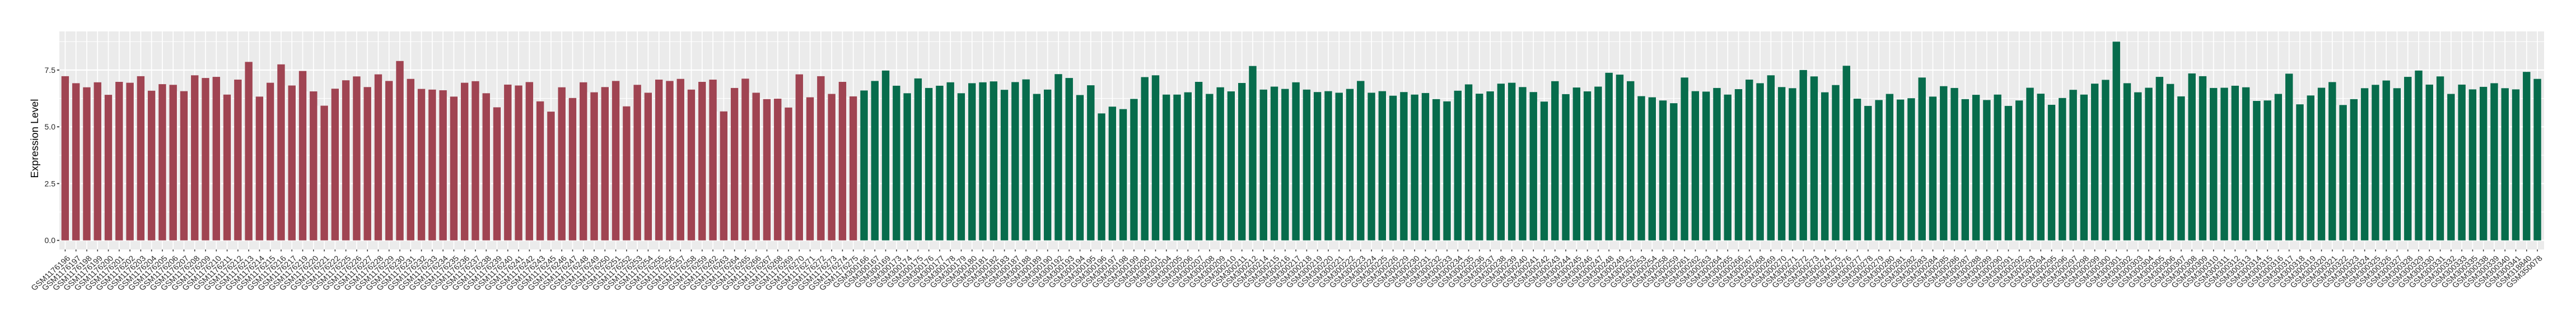  Describe the element at coordinates (51, 240) in the screenshot. I see `svg-text: 0.0` at that location.